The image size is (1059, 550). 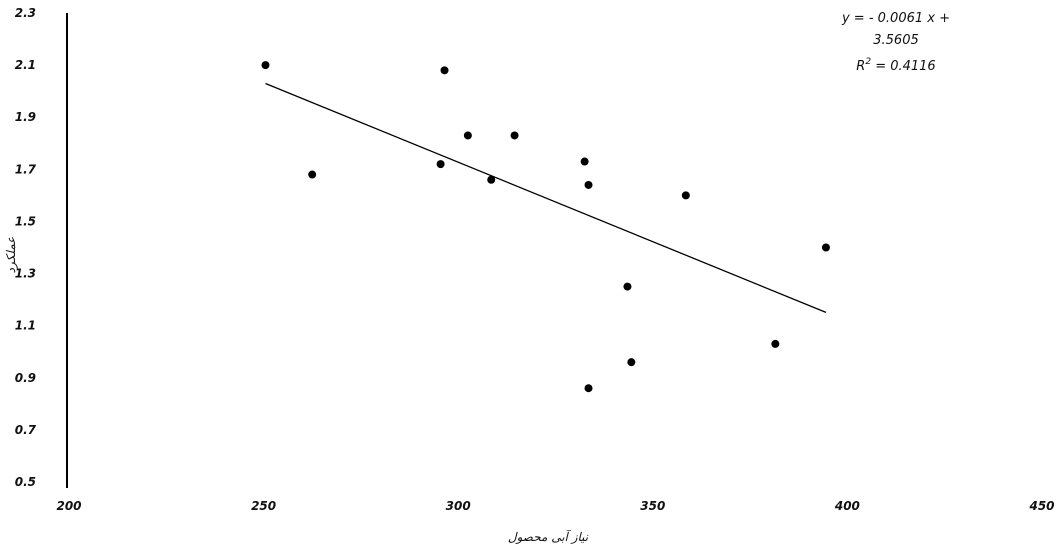 What do you see at coordinates (860, 66) in the screenshot?
I see `r-squared-symbol: R` at bounding box center [860, 66].